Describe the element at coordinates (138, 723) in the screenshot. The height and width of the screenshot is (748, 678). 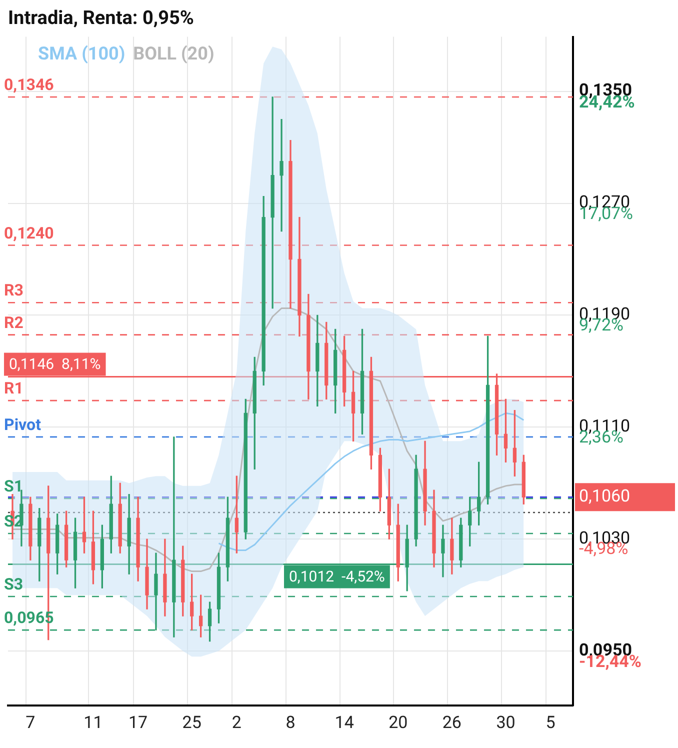
I see `x-tick-label: 17` at that location.